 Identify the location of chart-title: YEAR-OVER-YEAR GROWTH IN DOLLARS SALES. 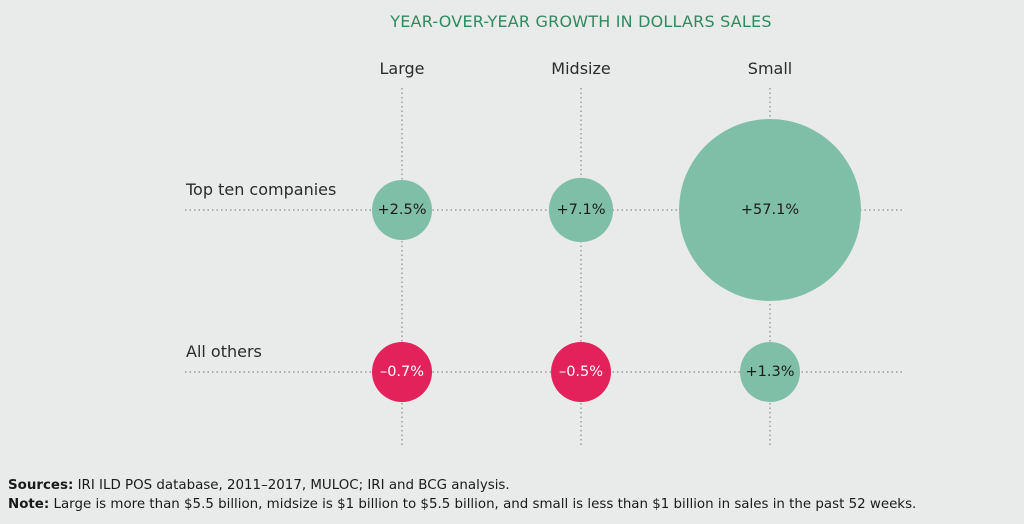
(580, 21).